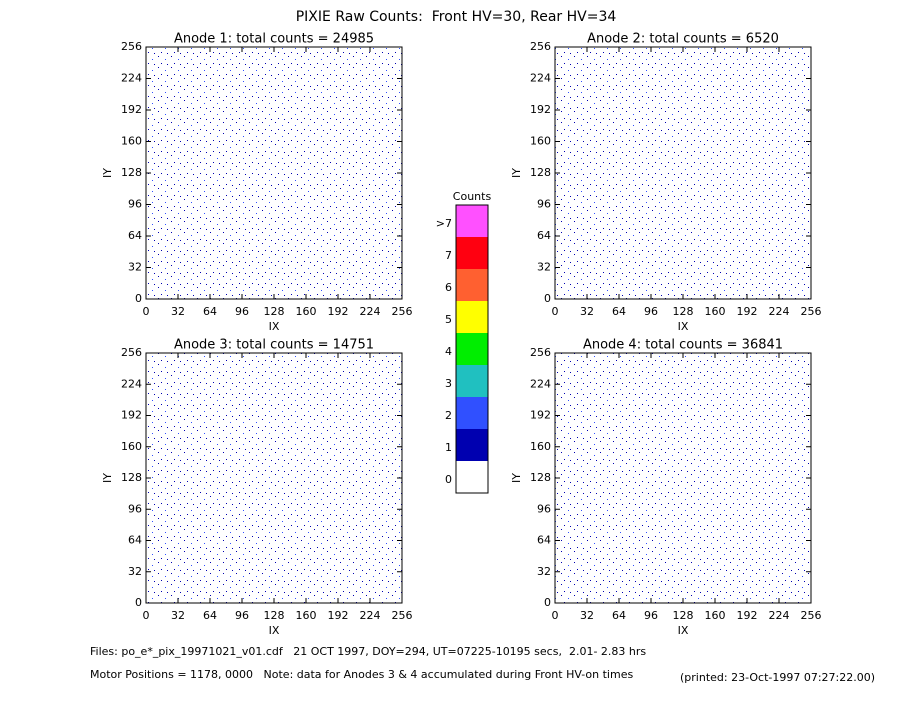  What do you see at coordinates (448, 287) in the screenshot?
I see `colorbar-label: 6` at bounding box center [448, 287].